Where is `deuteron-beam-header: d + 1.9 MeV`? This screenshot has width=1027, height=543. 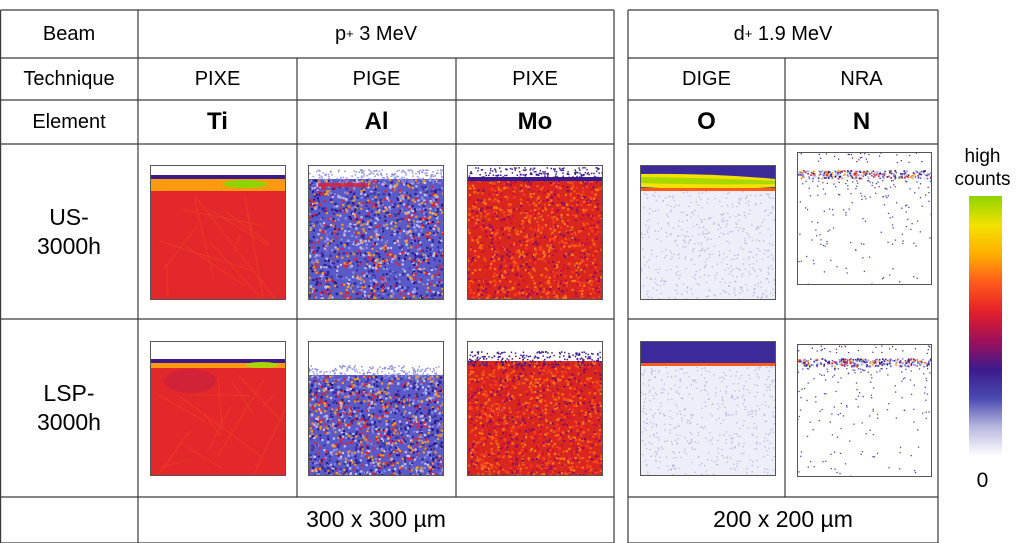 deuteron-beam-header: d + 1.9 MeV is located at coordinates (783, 34).